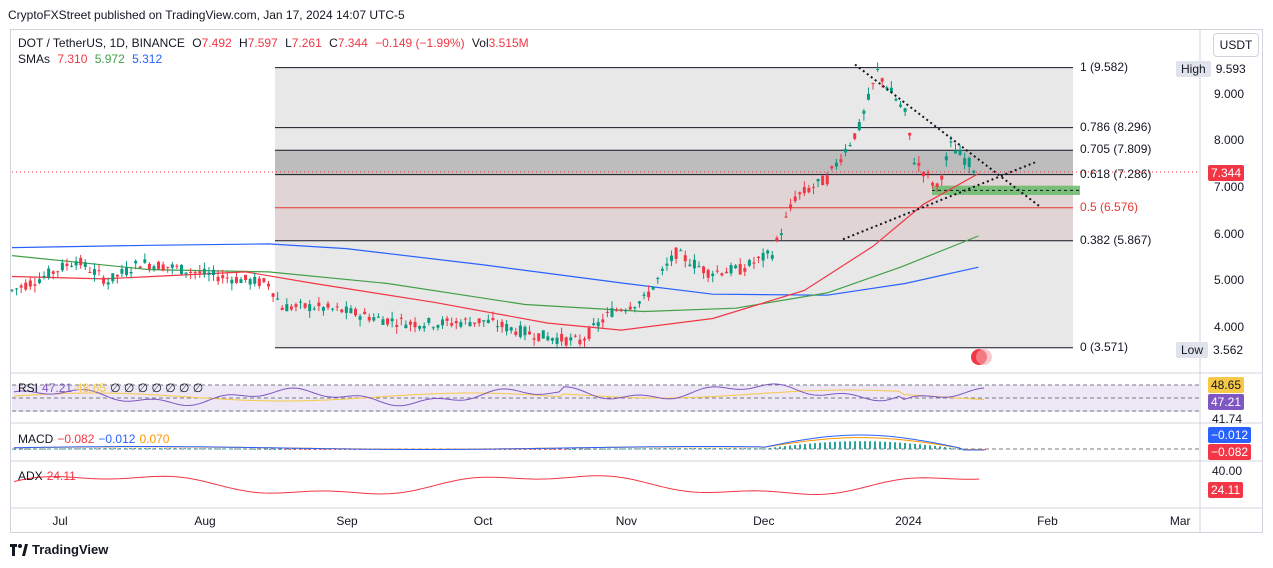 The image size is (1273, 568). I want to click on low-value: 7.261, so click(306, 43).